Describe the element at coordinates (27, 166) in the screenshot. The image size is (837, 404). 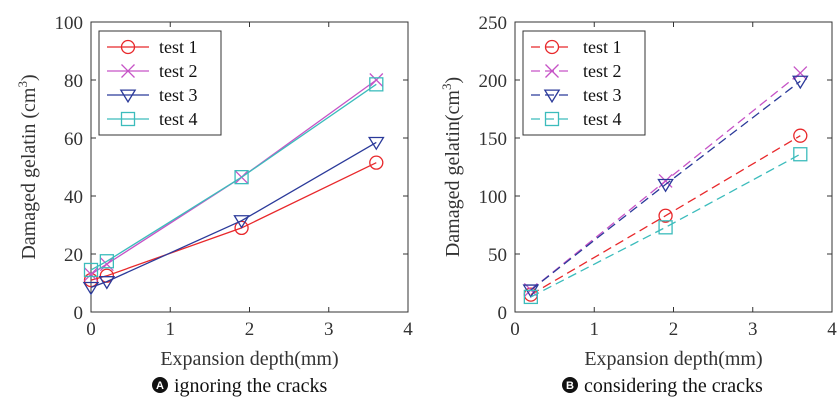
I see `y-axis-label: Damaged gelatin (cm3)` at that location.